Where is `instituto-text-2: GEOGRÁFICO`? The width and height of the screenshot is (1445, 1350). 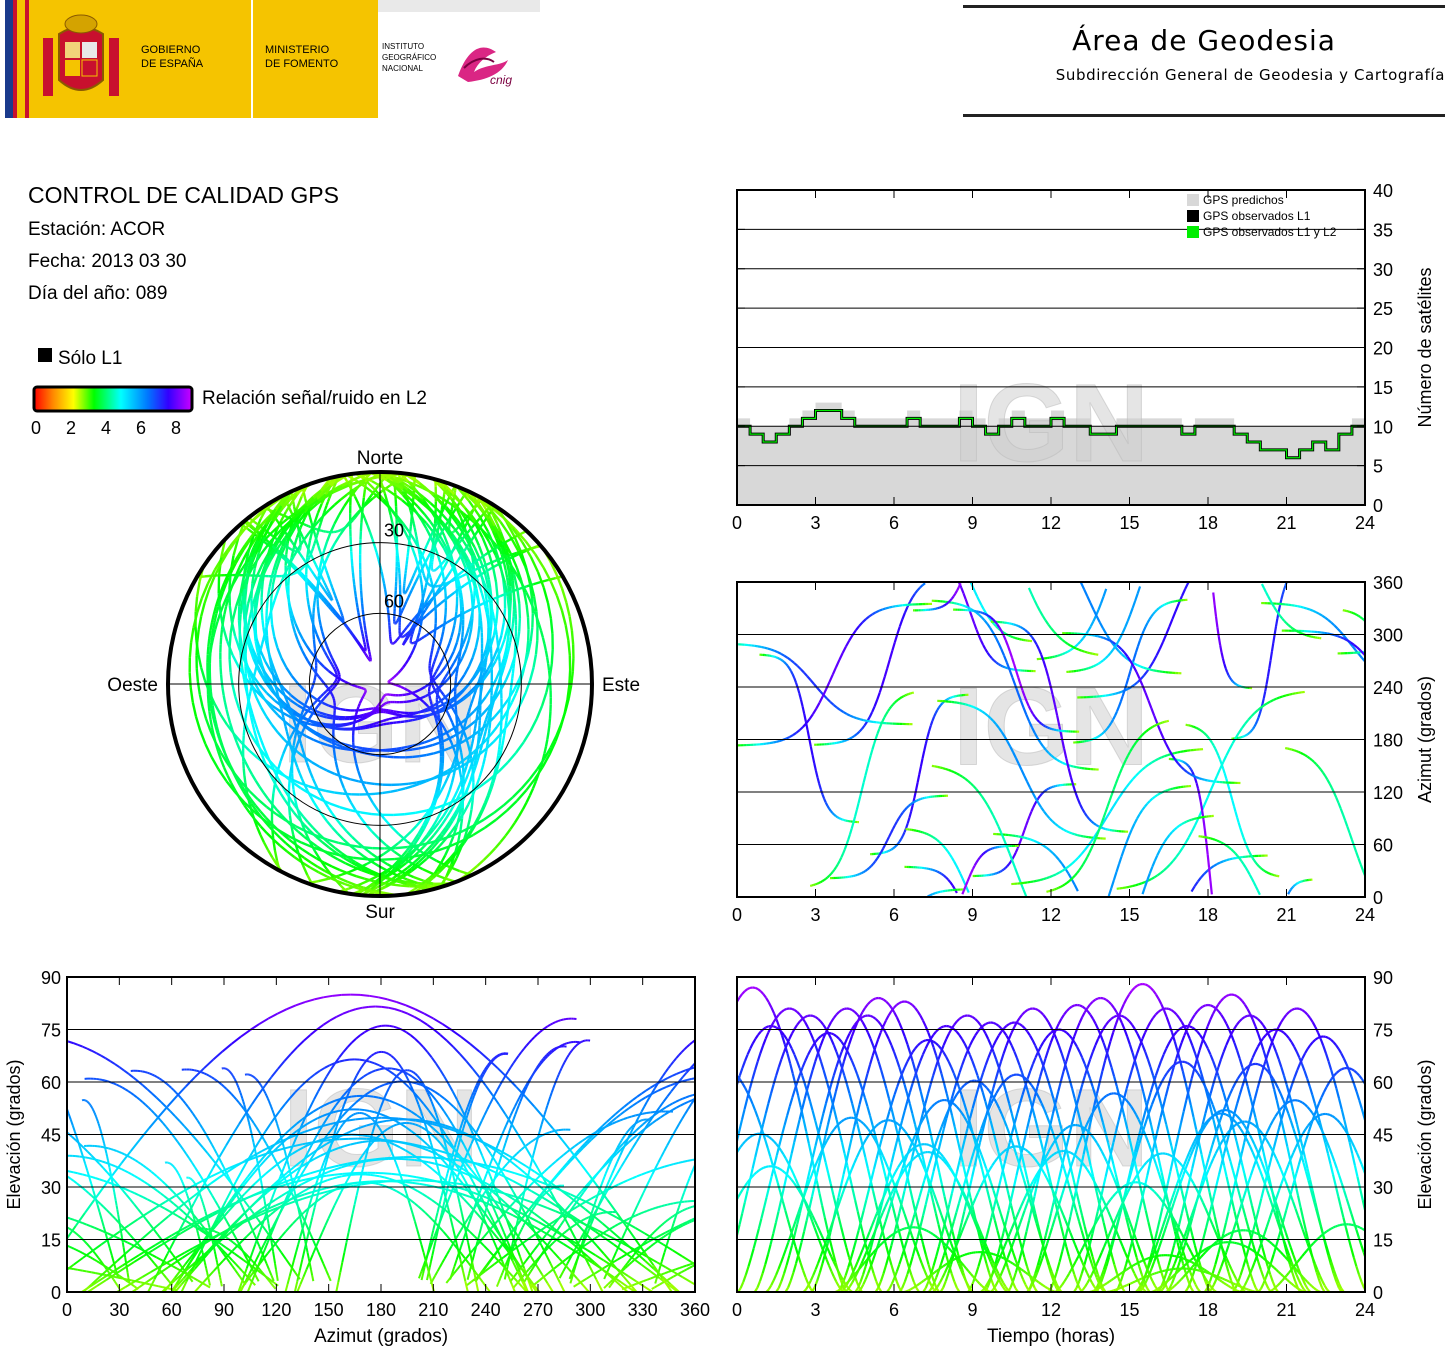
instituto-text-2: GEOGRÁFICO is located at coordinates (409, 57).